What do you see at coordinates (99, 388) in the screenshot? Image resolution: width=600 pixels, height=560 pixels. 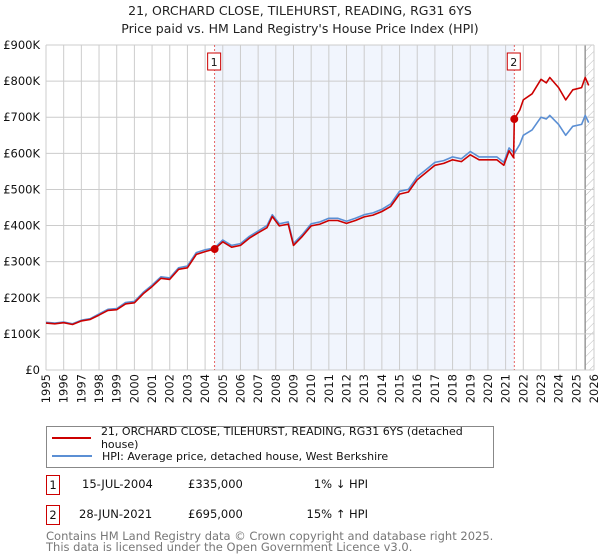 I see `x-tick-label: 1998` at bounding box center [99, 388].